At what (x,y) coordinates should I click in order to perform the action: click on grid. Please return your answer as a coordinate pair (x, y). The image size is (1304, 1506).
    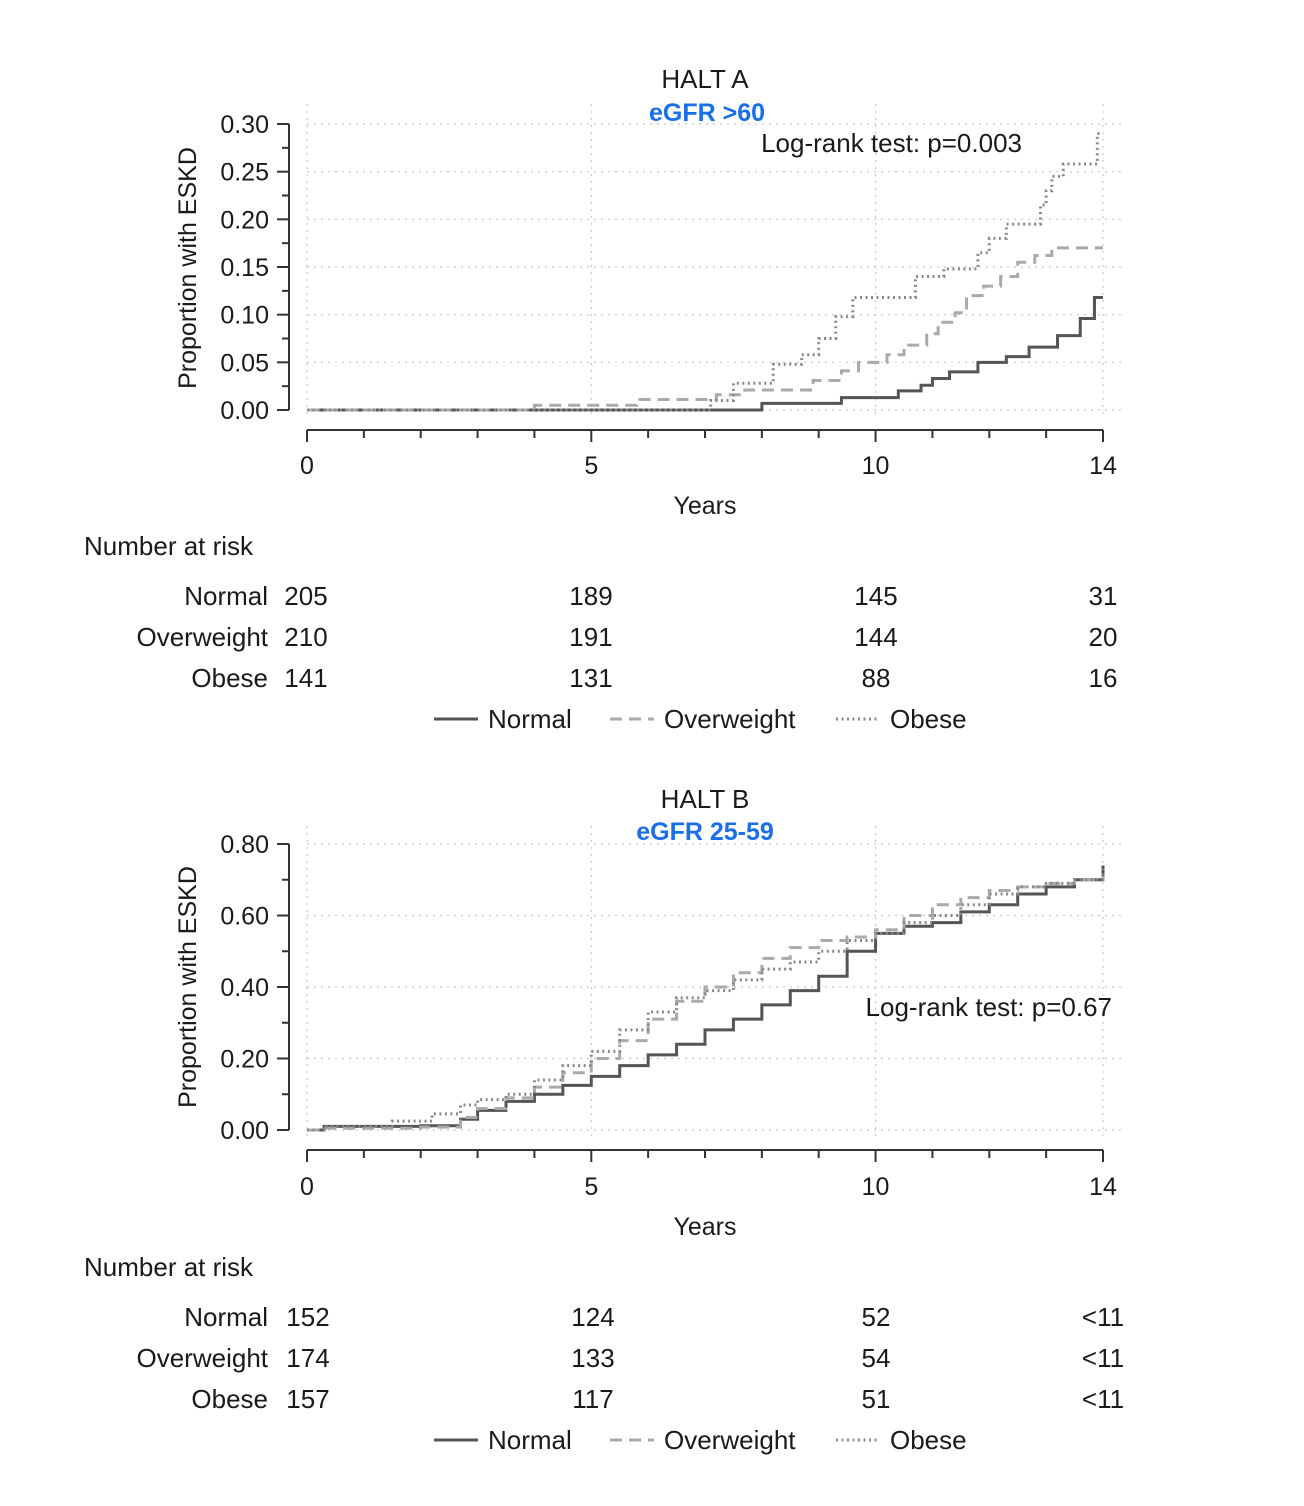
    Looking at the image, I should click on (714, 981).